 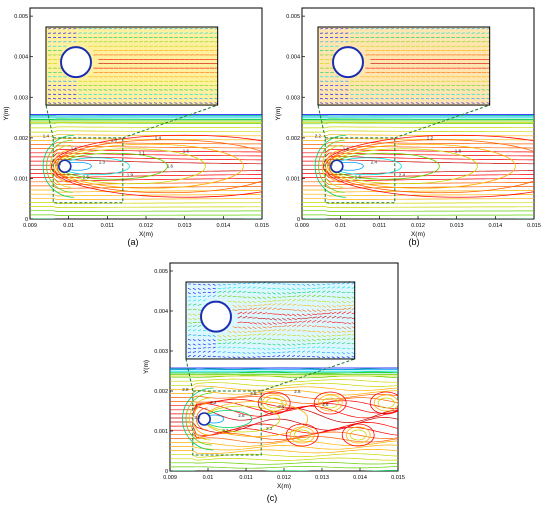 I want to click on contour-label: 3.2, so click(x=225, y=430).